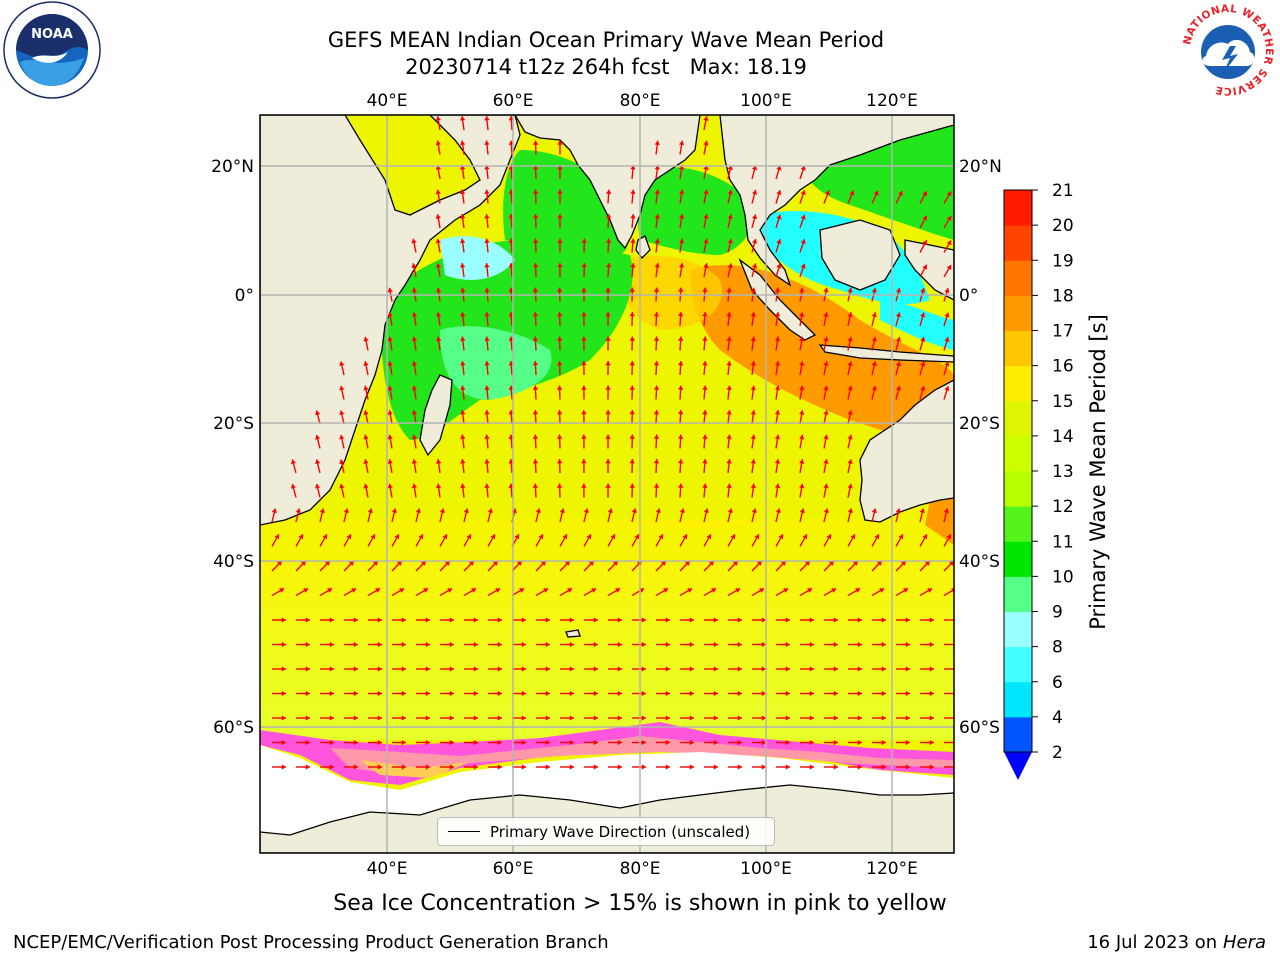 The width and height of the screenshot is (1280, 960). What do you see at coordinates (477, 258) in the screenshot?
I see `cyan-patch-west` at bounding box center [477, 258].